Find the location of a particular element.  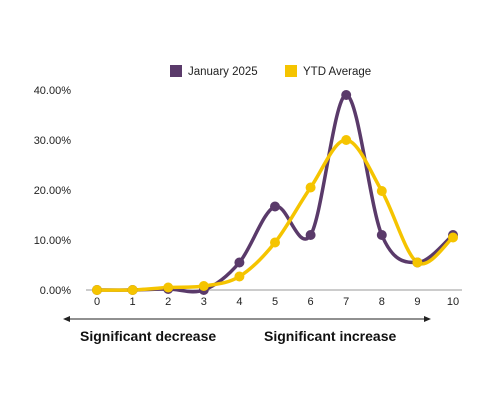

annotation-significant-decrease: Significant decrease is located at coordinates (148, 336).